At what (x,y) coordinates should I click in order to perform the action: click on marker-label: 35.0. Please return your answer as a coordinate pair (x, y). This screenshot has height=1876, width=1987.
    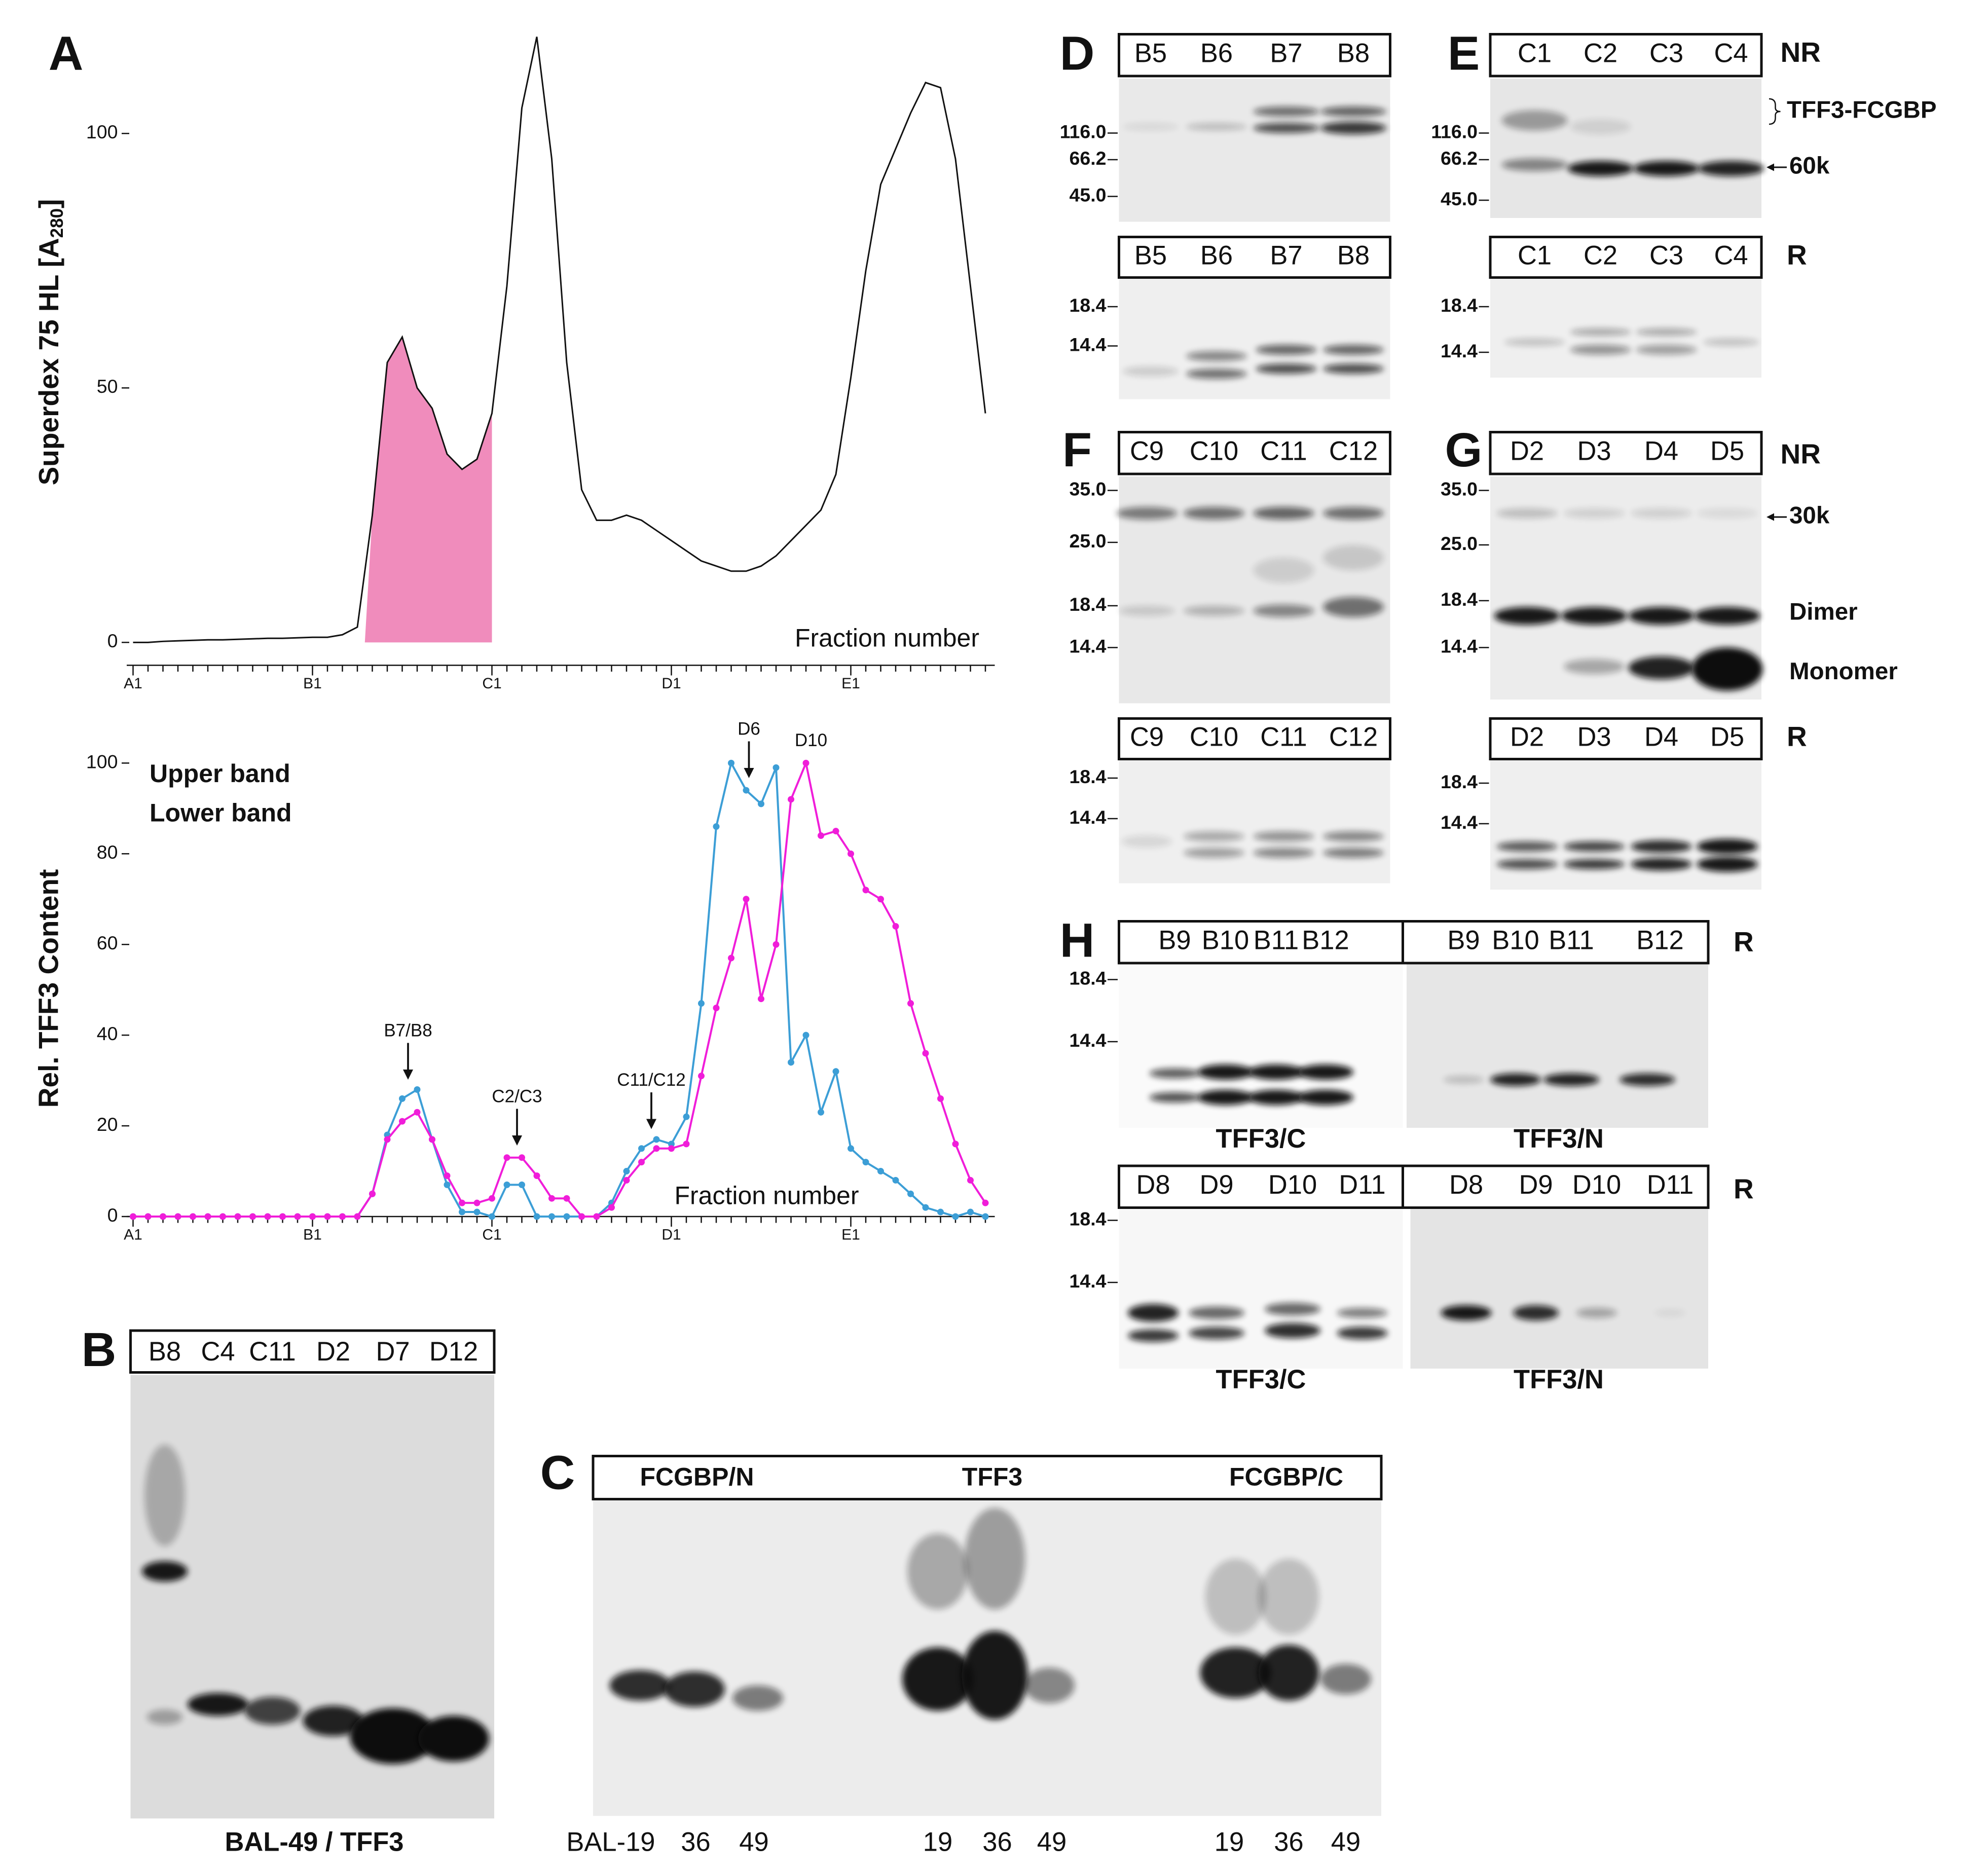
    Looking at the image, I should click on (1088, 488).